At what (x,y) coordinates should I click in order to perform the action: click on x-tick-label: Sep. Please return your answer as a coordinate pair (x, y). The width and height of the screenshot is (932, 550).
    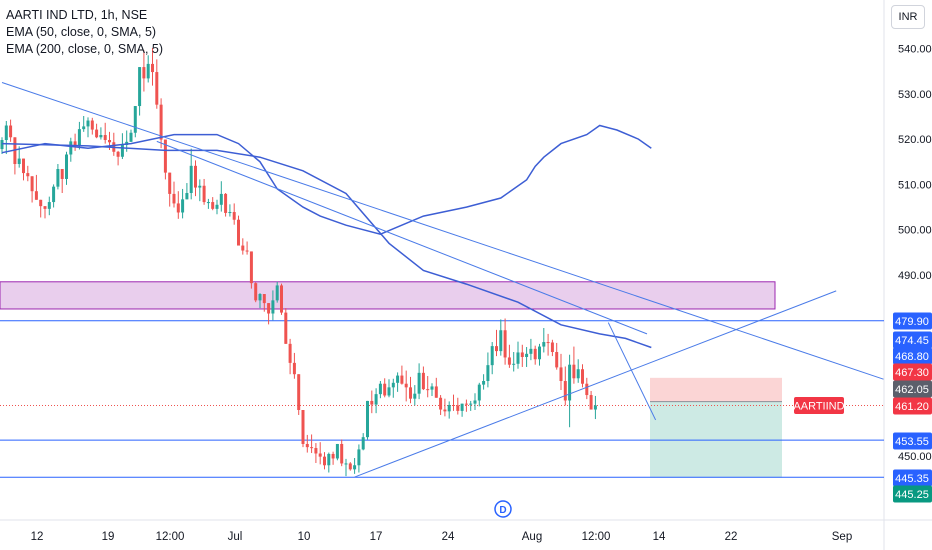
    Looking at the image, I should click on (842, 537).